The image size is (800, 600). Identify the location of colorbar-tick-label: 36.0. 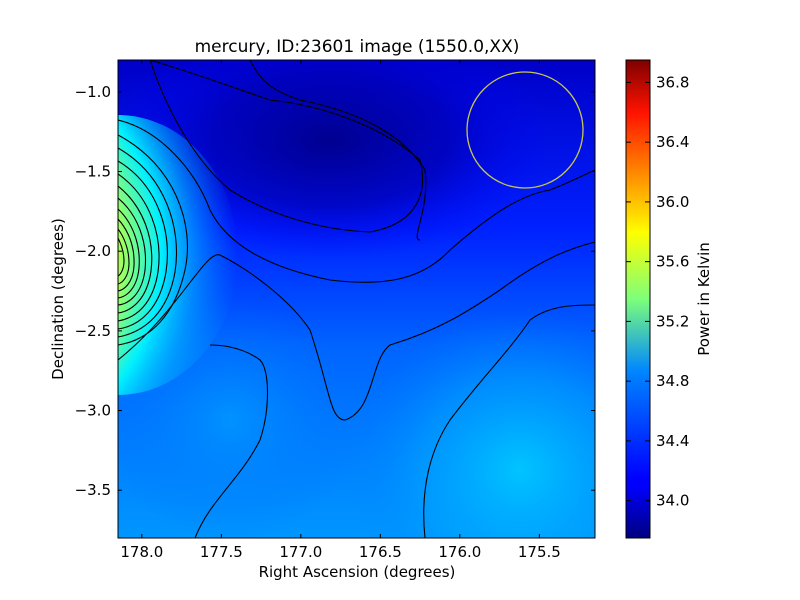
(672, 202).